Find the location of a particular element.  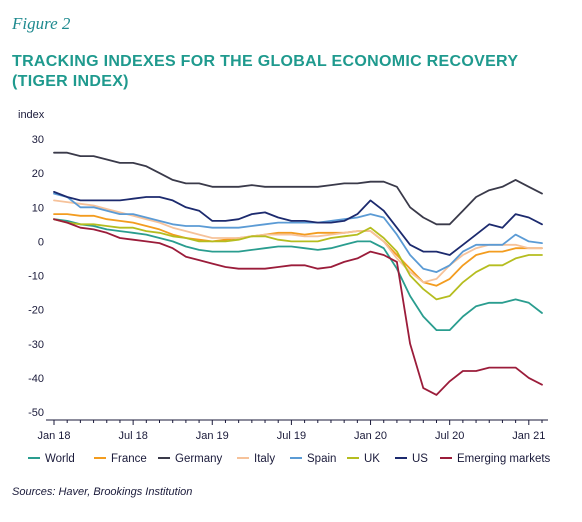

x-tick-label: Jan 19 is located at coordinates (212, 436).